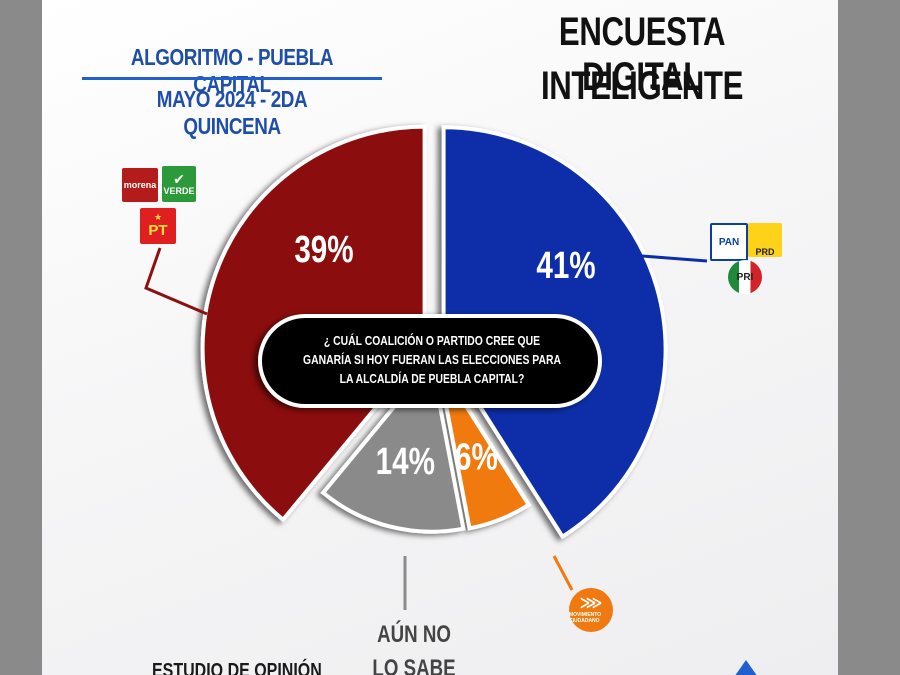 The width and height of the screenshot is (900, 675). I want to click on pan-logo-text: PAN, so click(729, 242).